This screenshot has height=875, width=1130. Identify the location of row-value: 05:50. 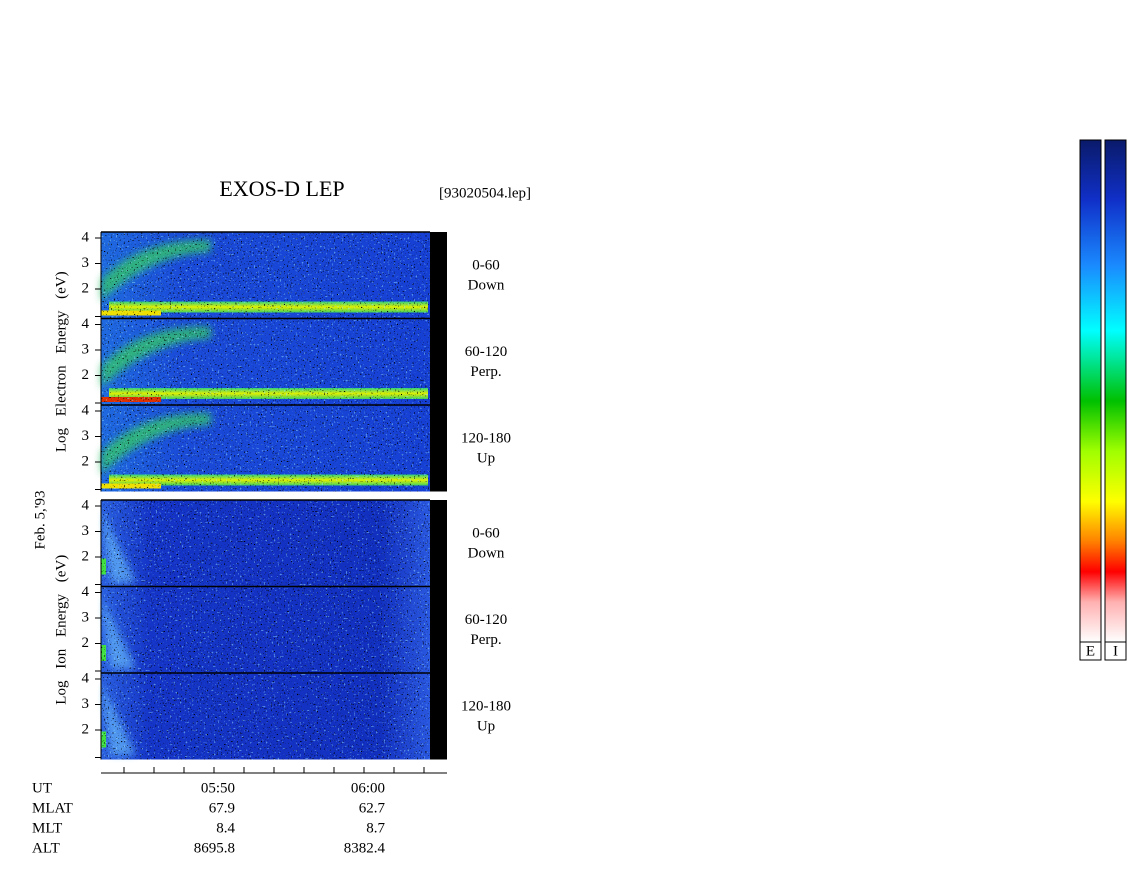
(218, 788).